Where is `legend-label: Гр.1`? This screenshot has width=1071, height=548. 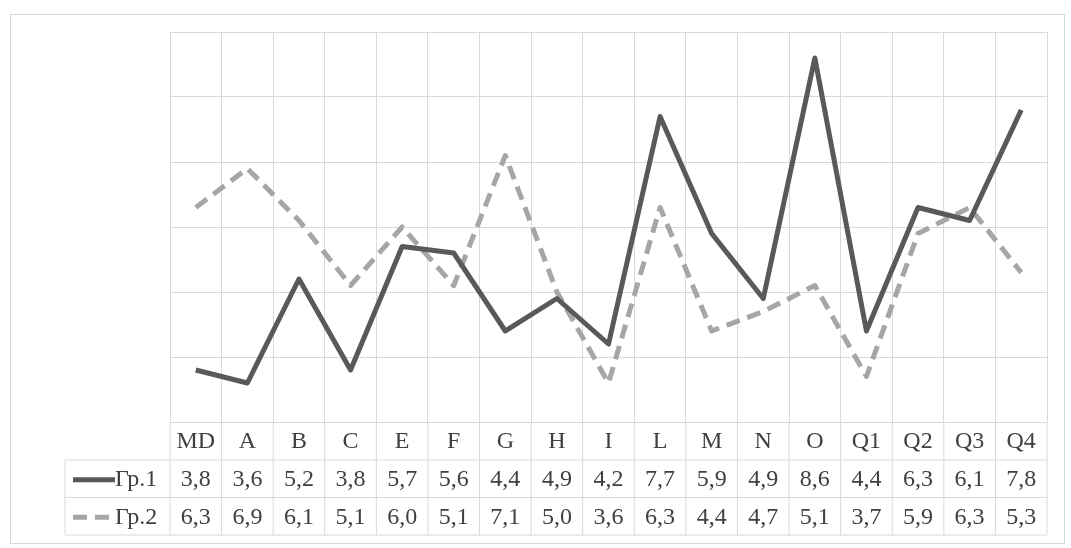
legend-label: Гр.1 is located at coordinates (136, 478).